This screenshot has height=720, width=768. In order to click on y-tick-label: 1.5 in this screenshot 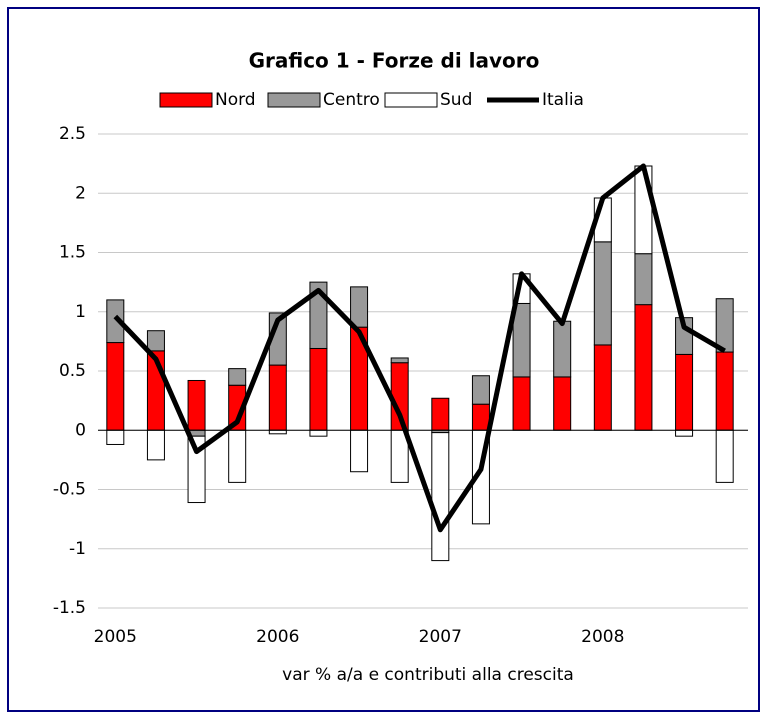, I will do `click(72, 253)`.